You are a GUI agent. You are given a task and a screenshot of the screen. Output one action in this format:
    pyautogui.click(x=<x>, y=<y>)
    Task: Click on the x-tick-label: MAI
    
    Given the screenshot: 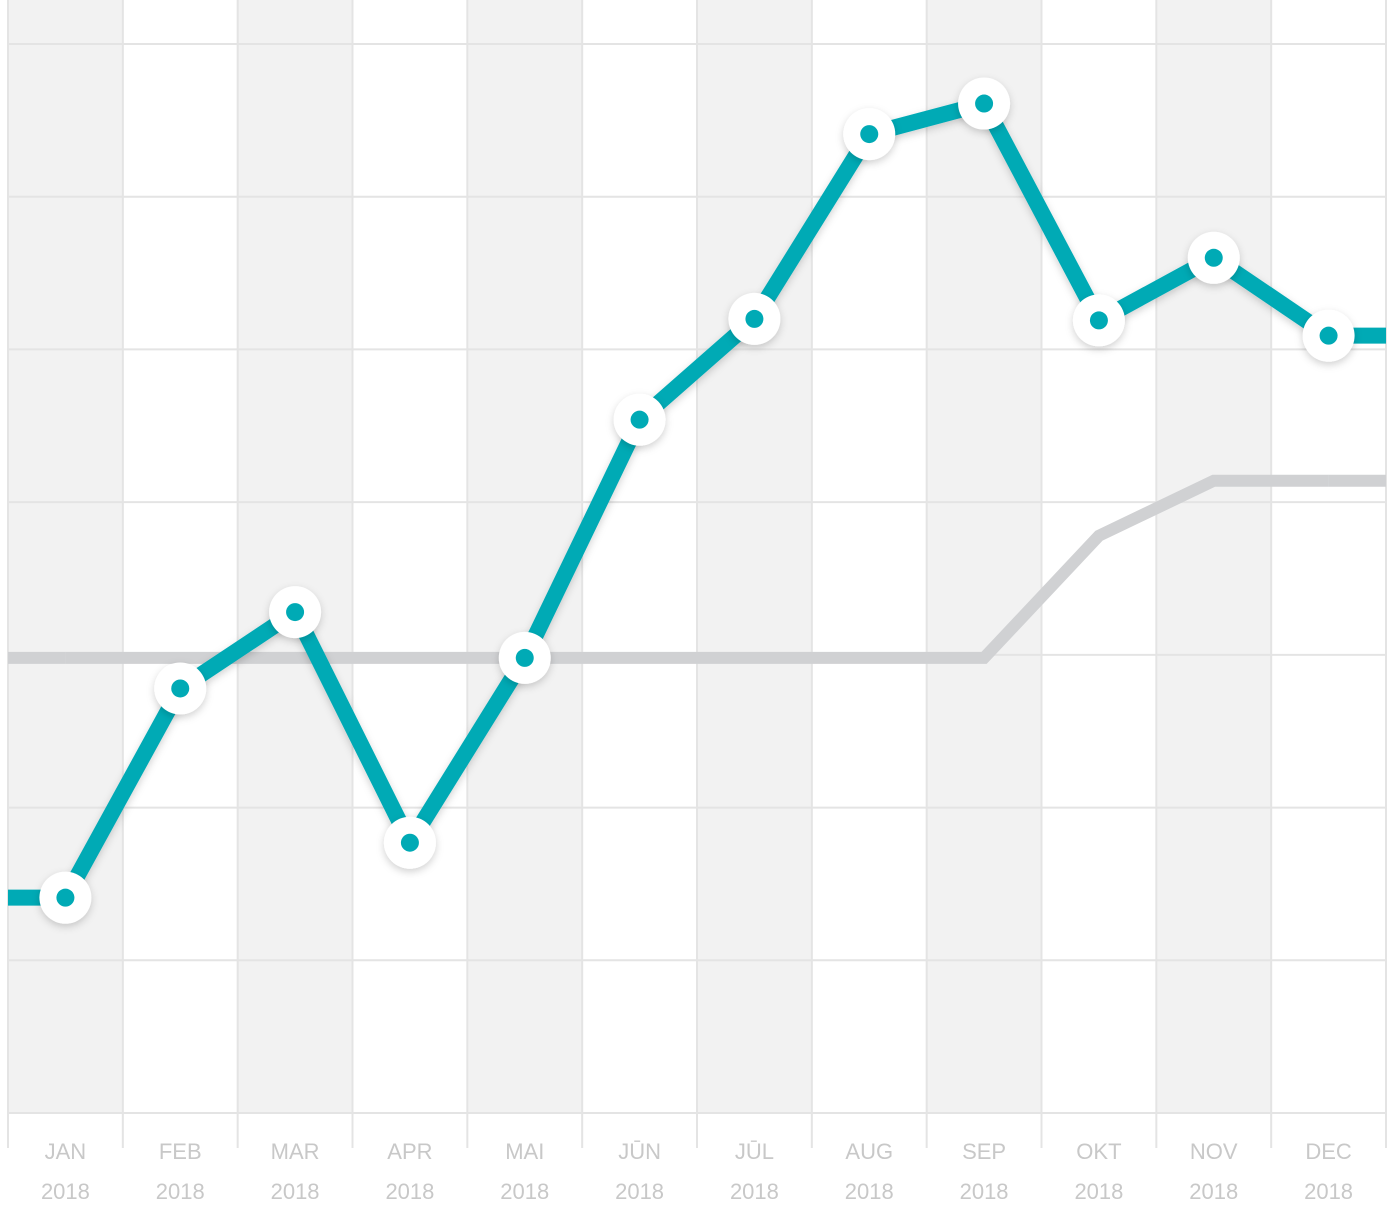 What is the action you would take?
    pyautogui.click(x=524, y=1151)
    